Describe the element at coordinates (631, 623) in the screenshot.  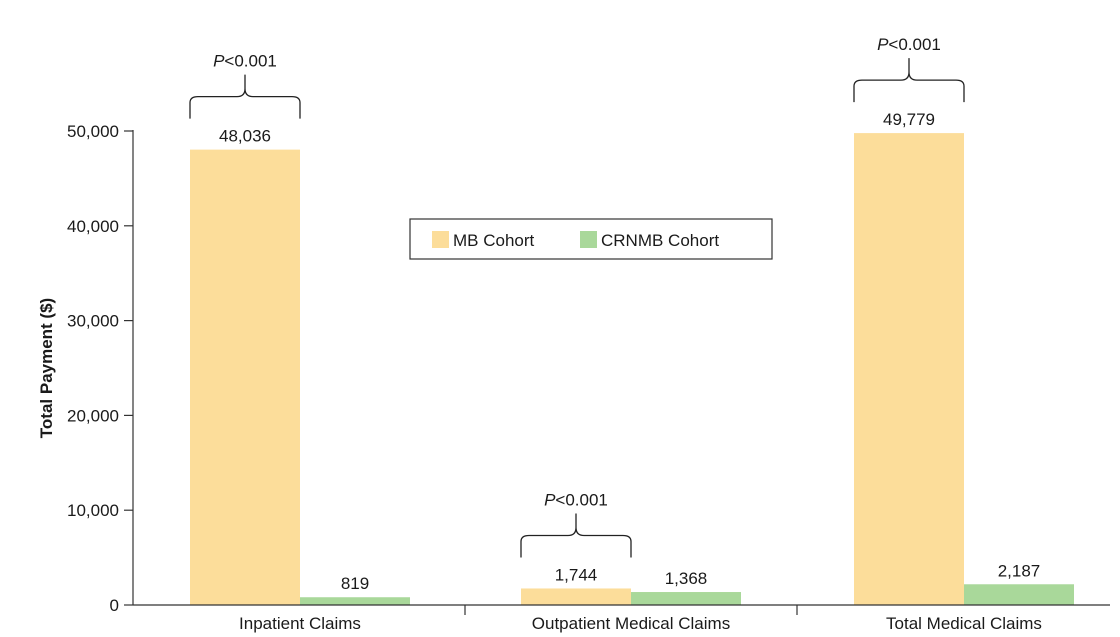
I see `x-category-label: Outpatient Medical Claims` at that location.